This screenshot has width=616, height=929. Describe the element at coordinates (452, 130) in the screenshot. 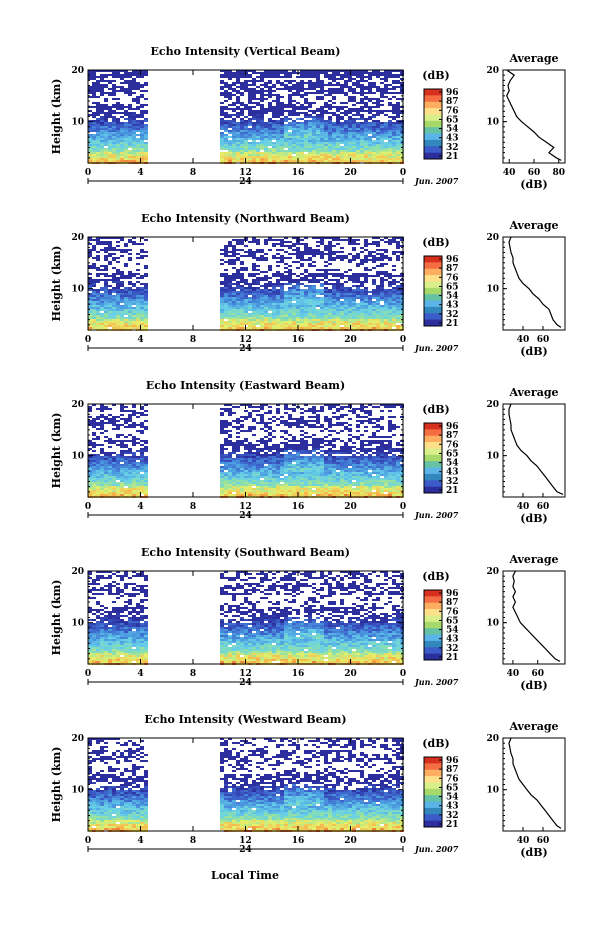

I see `colorbar-tick-label: 54` at that location.